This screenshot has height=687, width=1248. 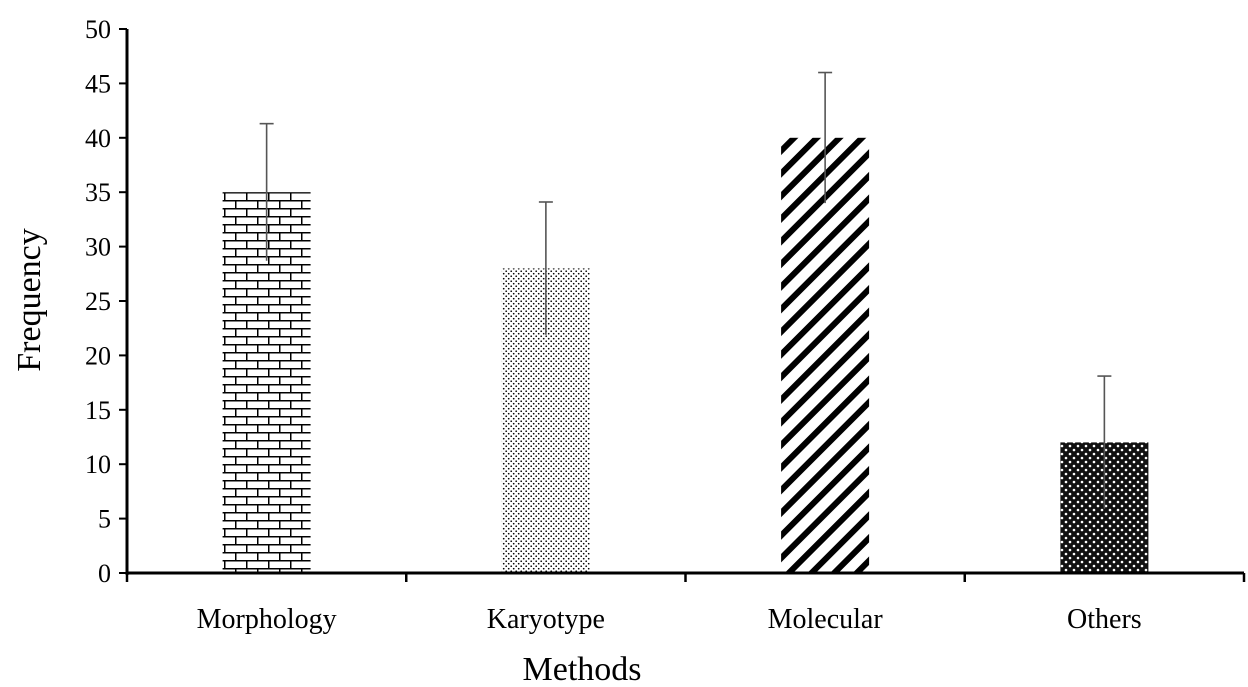 What do you see at coordinates (98, 83) in the screenshot?
I see `y-tick-label: 45` at bounding box center [98, 83].